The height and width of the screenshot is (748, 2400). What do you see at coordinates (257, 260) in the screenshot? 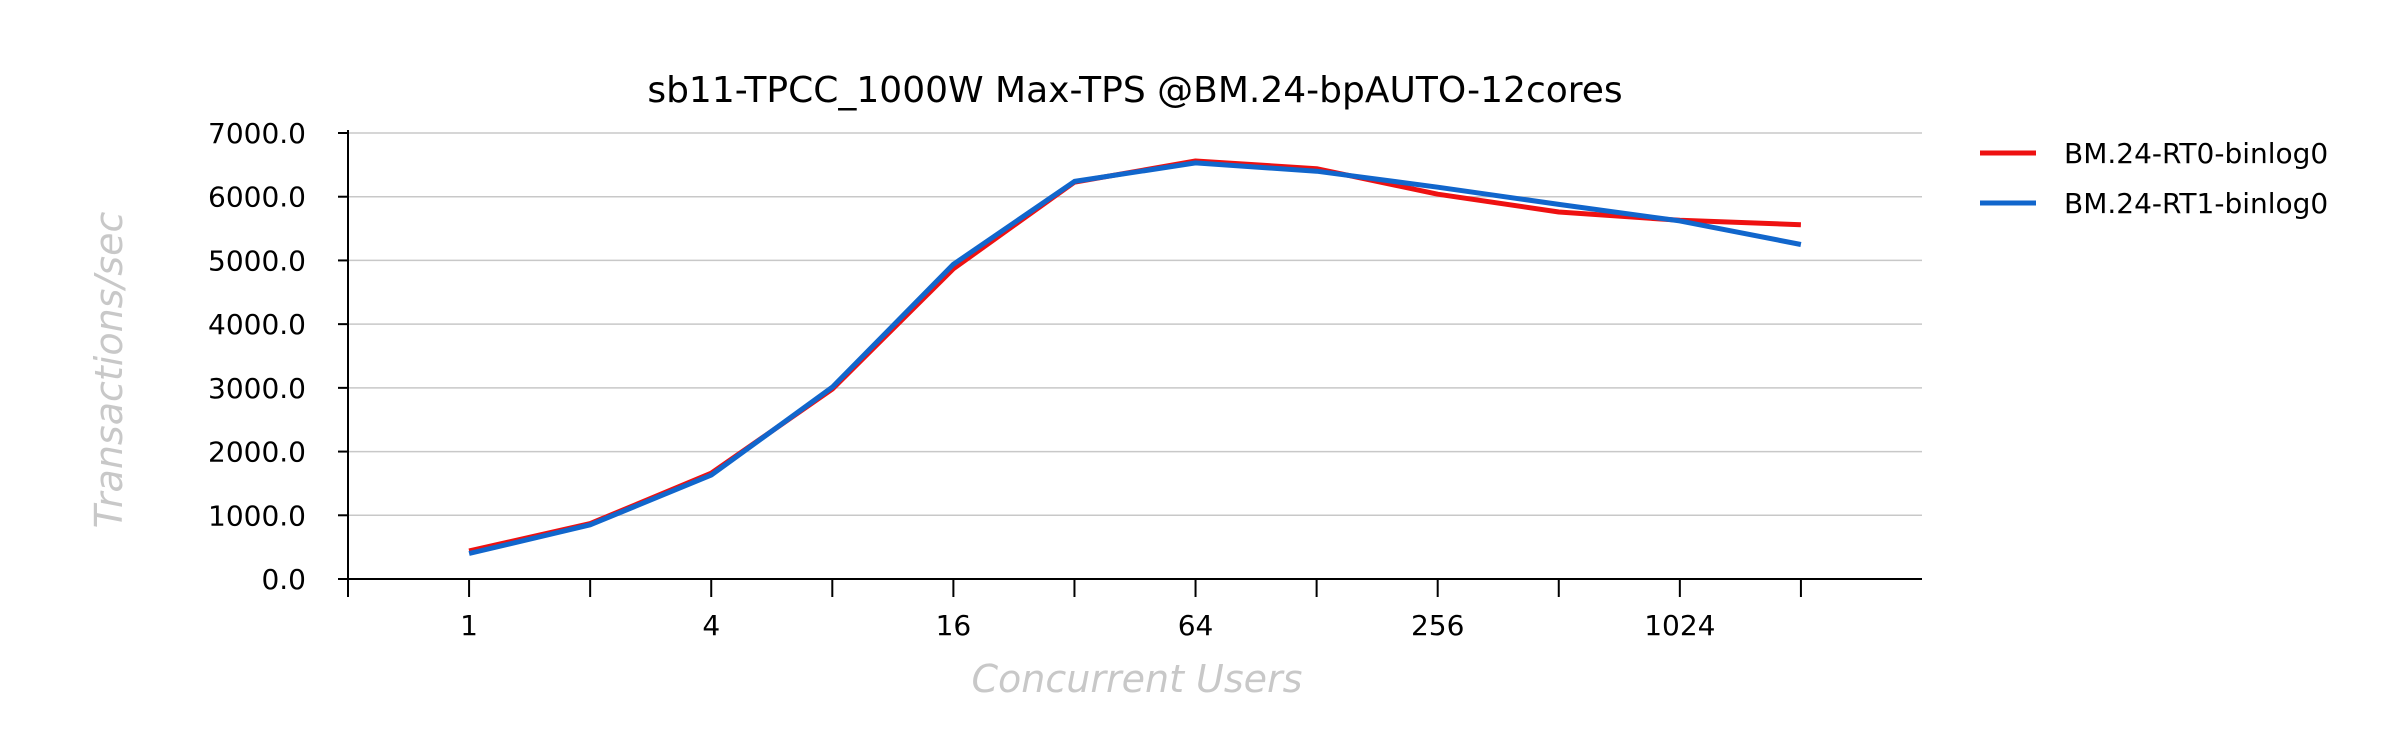
I see `y-tick-label: 5000.0` at bounding box center [257, 260].